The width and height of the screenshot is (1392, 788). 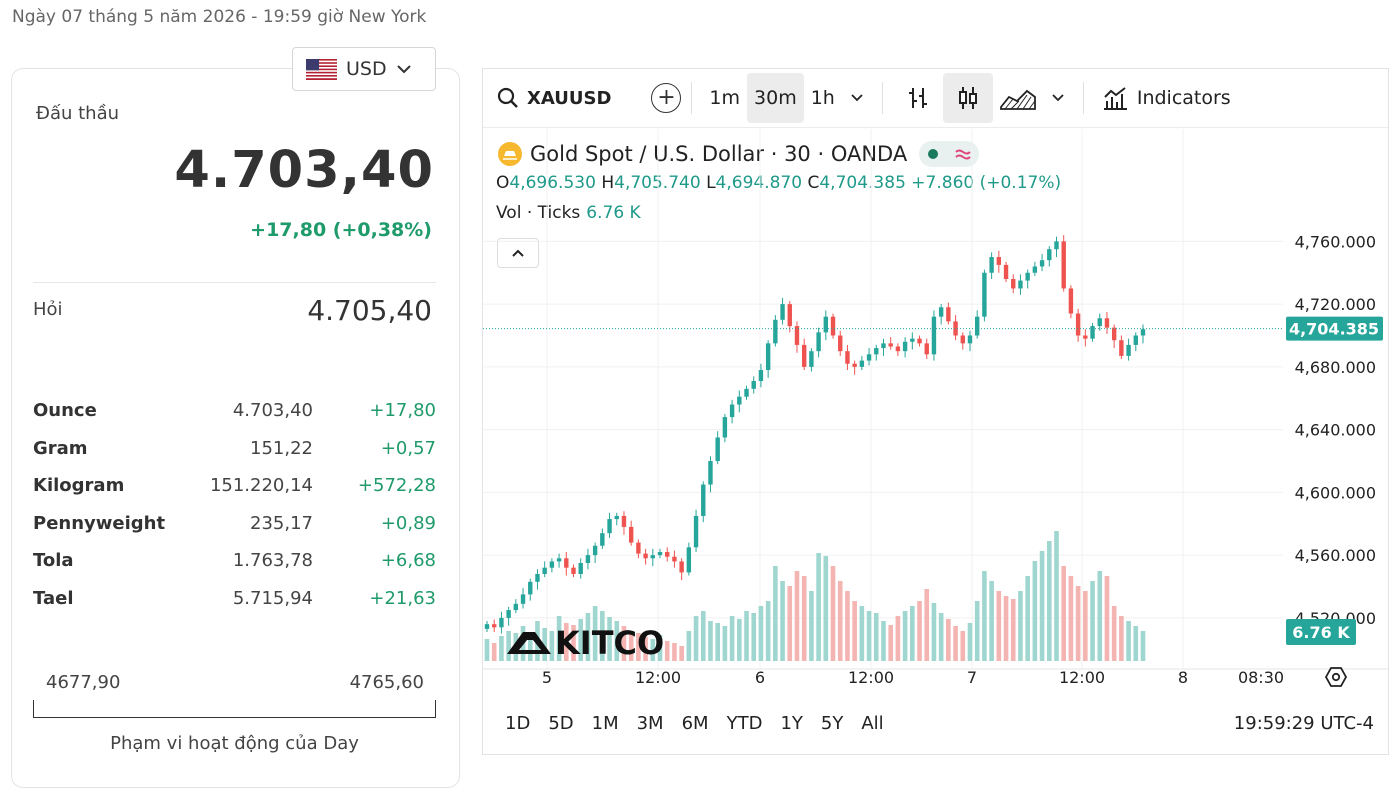 What do you see at coordinates (1336, 677) in the screenshot?
I see `settings-gear-icon` at bounding box center [1336, 677].